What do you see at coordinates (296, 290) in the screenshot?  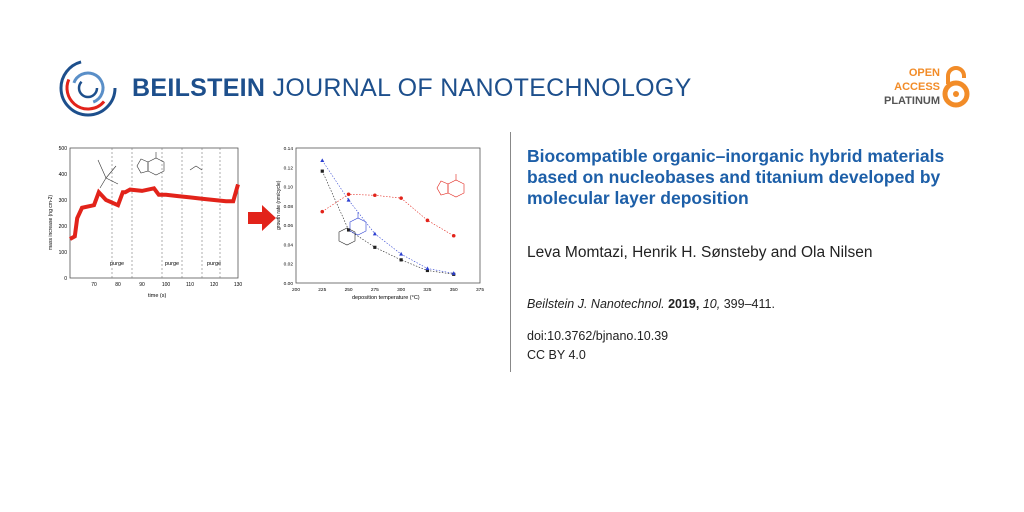 I see `growth-x-tick-label: 200` at bounding box center [296, 290].